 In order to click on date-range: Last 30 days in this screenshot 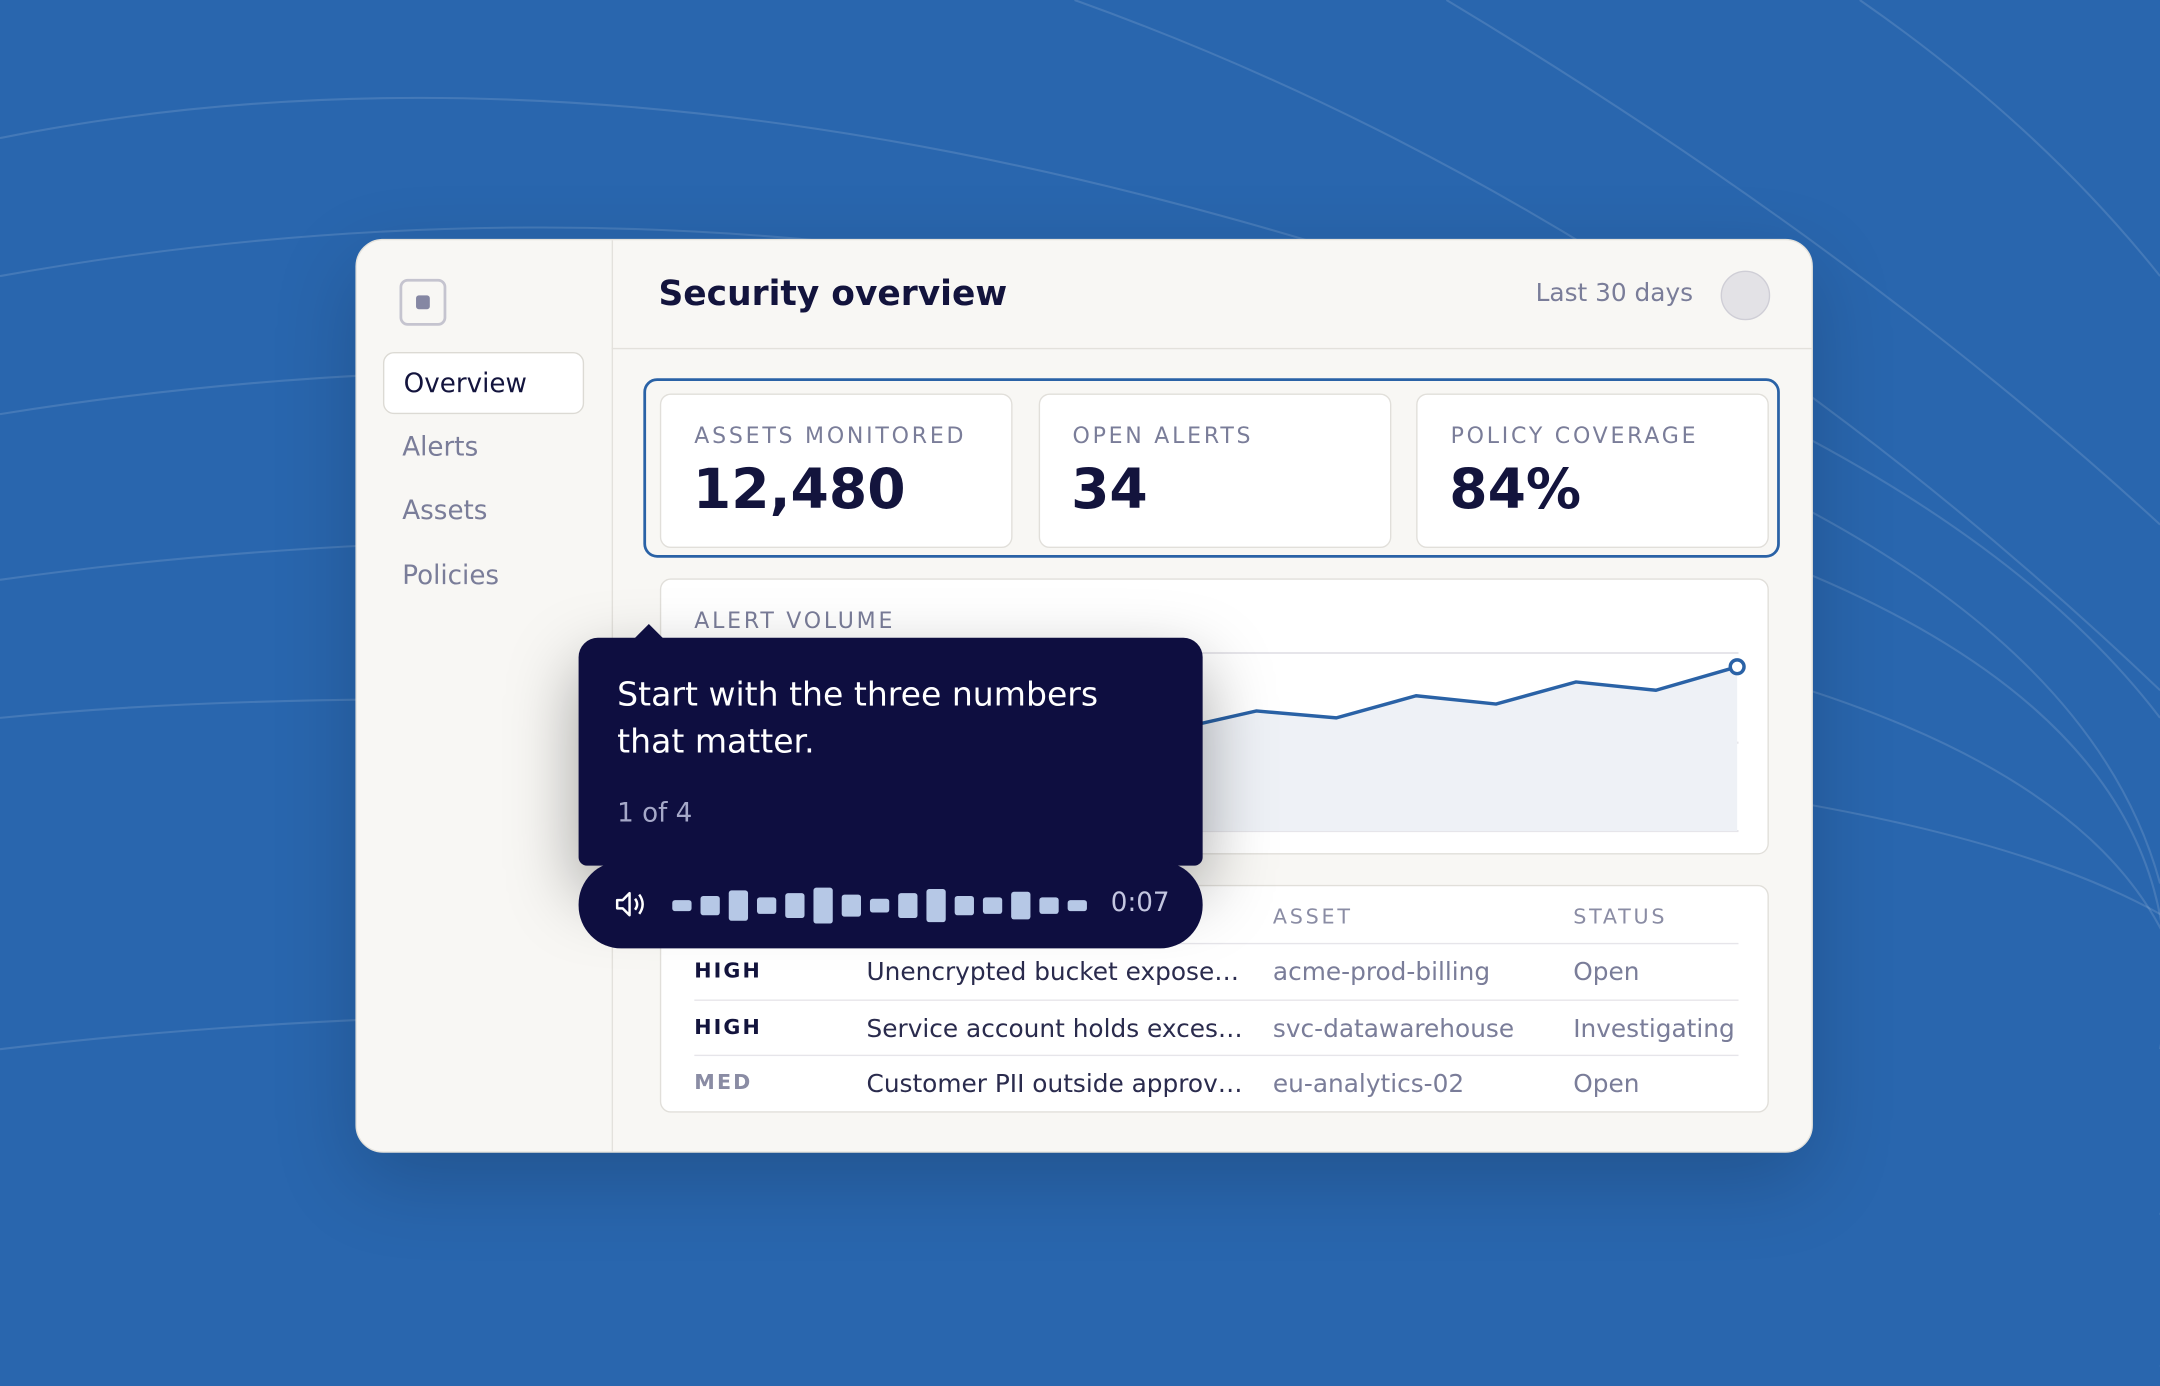, I will do `click(1614, 293)`.